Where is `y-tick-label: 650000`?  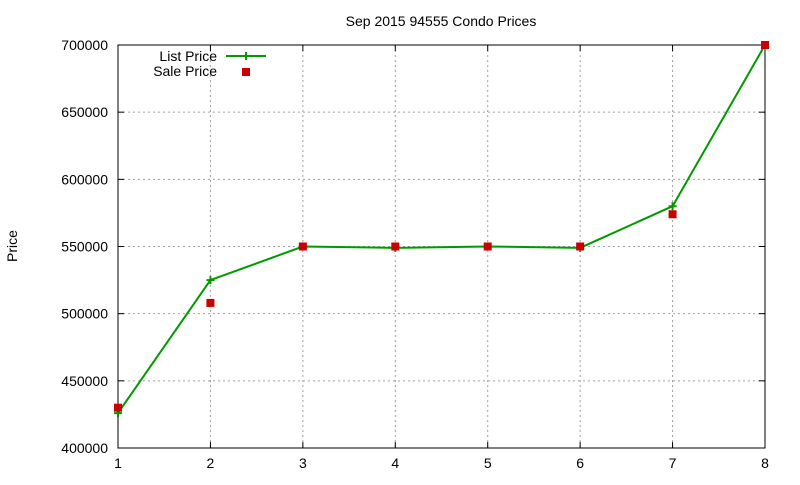
y-tick-label: 650000 is located at coordinates (84, 112).